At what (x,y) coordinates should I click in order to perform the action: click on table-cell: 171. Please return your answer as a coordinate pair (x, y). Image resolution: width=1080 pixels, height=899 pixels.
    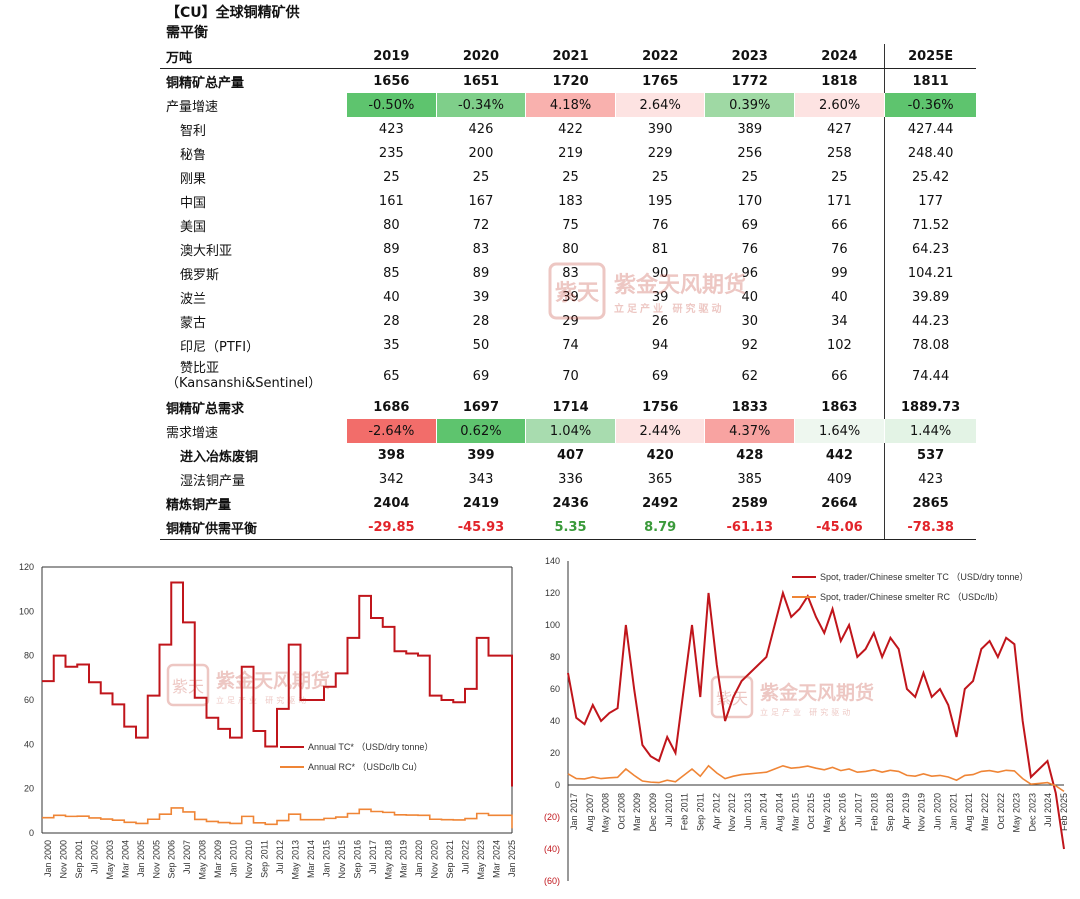
    Looking at the image, I should click on (839, 201).